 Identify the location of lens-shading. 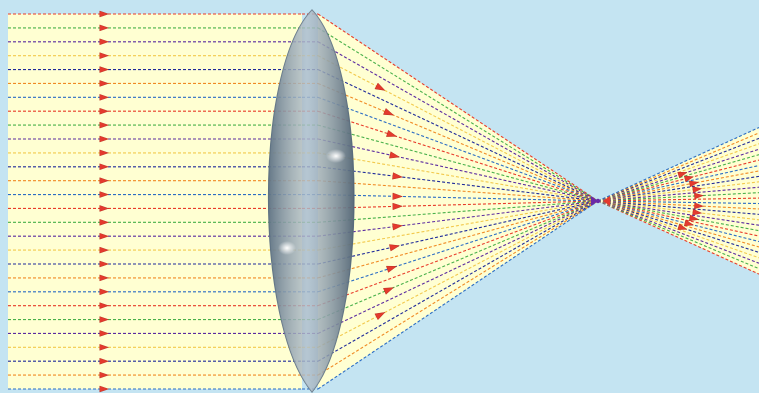
(311, 201).